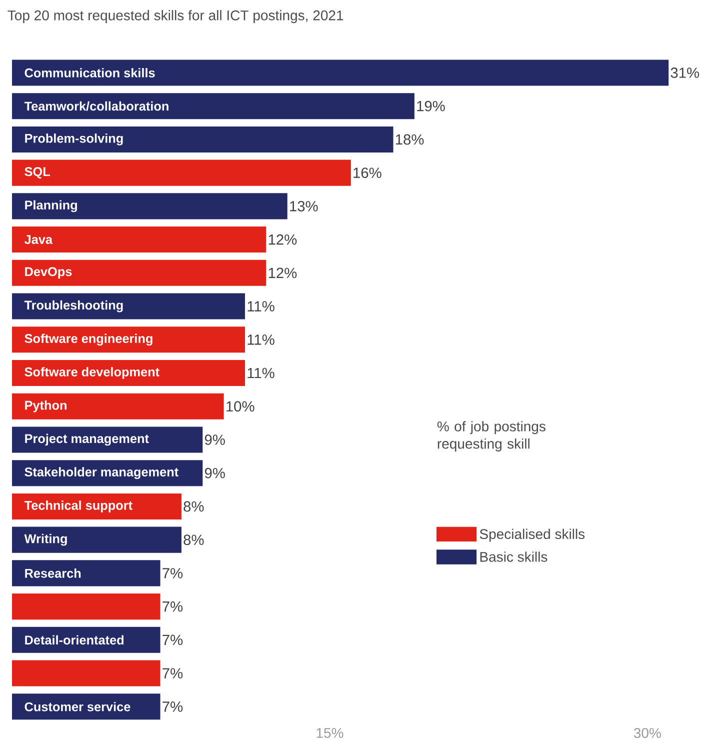  Describe the element at coordinates (52, 573) in the screenshot. I see `y-tick-label: Research` at that location.